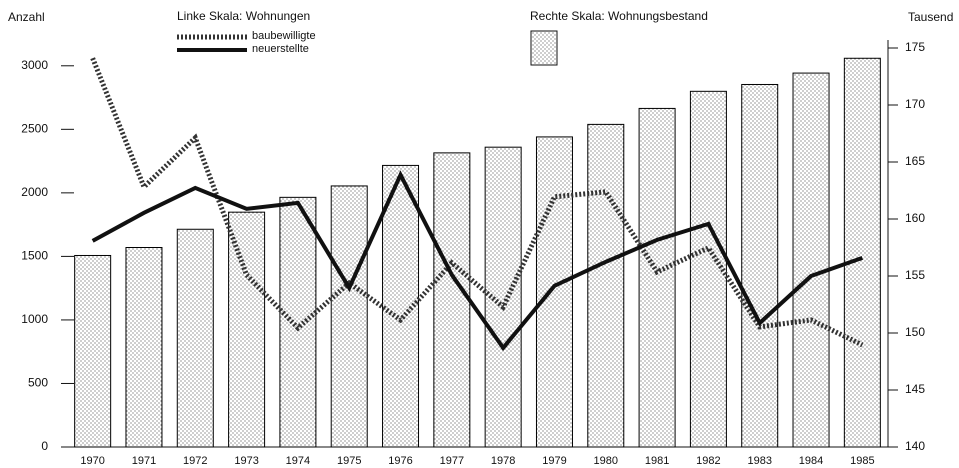 The width and height of the screenshot is (959, 468). Describe the element at coordinates (280, 49) in the screenshot. I see `legend-label: neuerstellte` at that location.